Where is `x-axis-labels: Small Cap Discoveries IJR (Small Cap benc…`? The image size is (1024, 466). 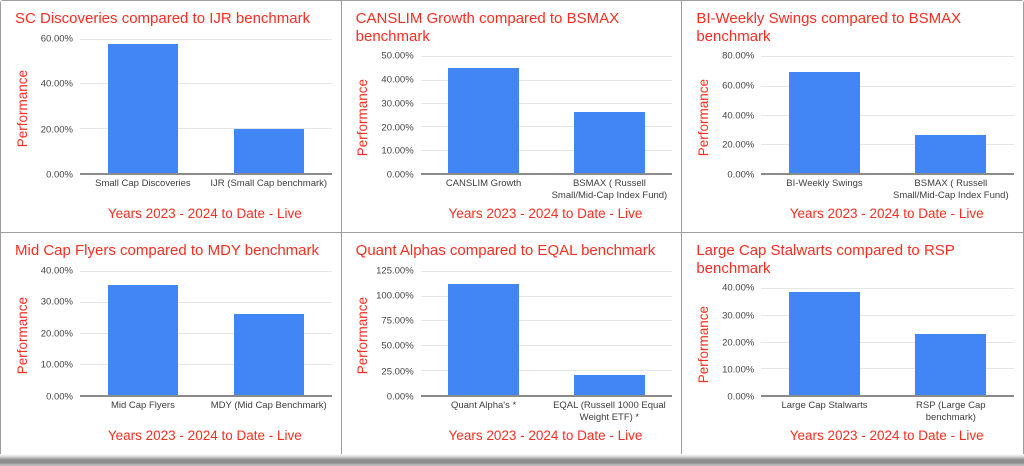 x-axis-labels: Small Cap Discoveries IJR (Small Cap benc… is located at coordinates (206, 188).